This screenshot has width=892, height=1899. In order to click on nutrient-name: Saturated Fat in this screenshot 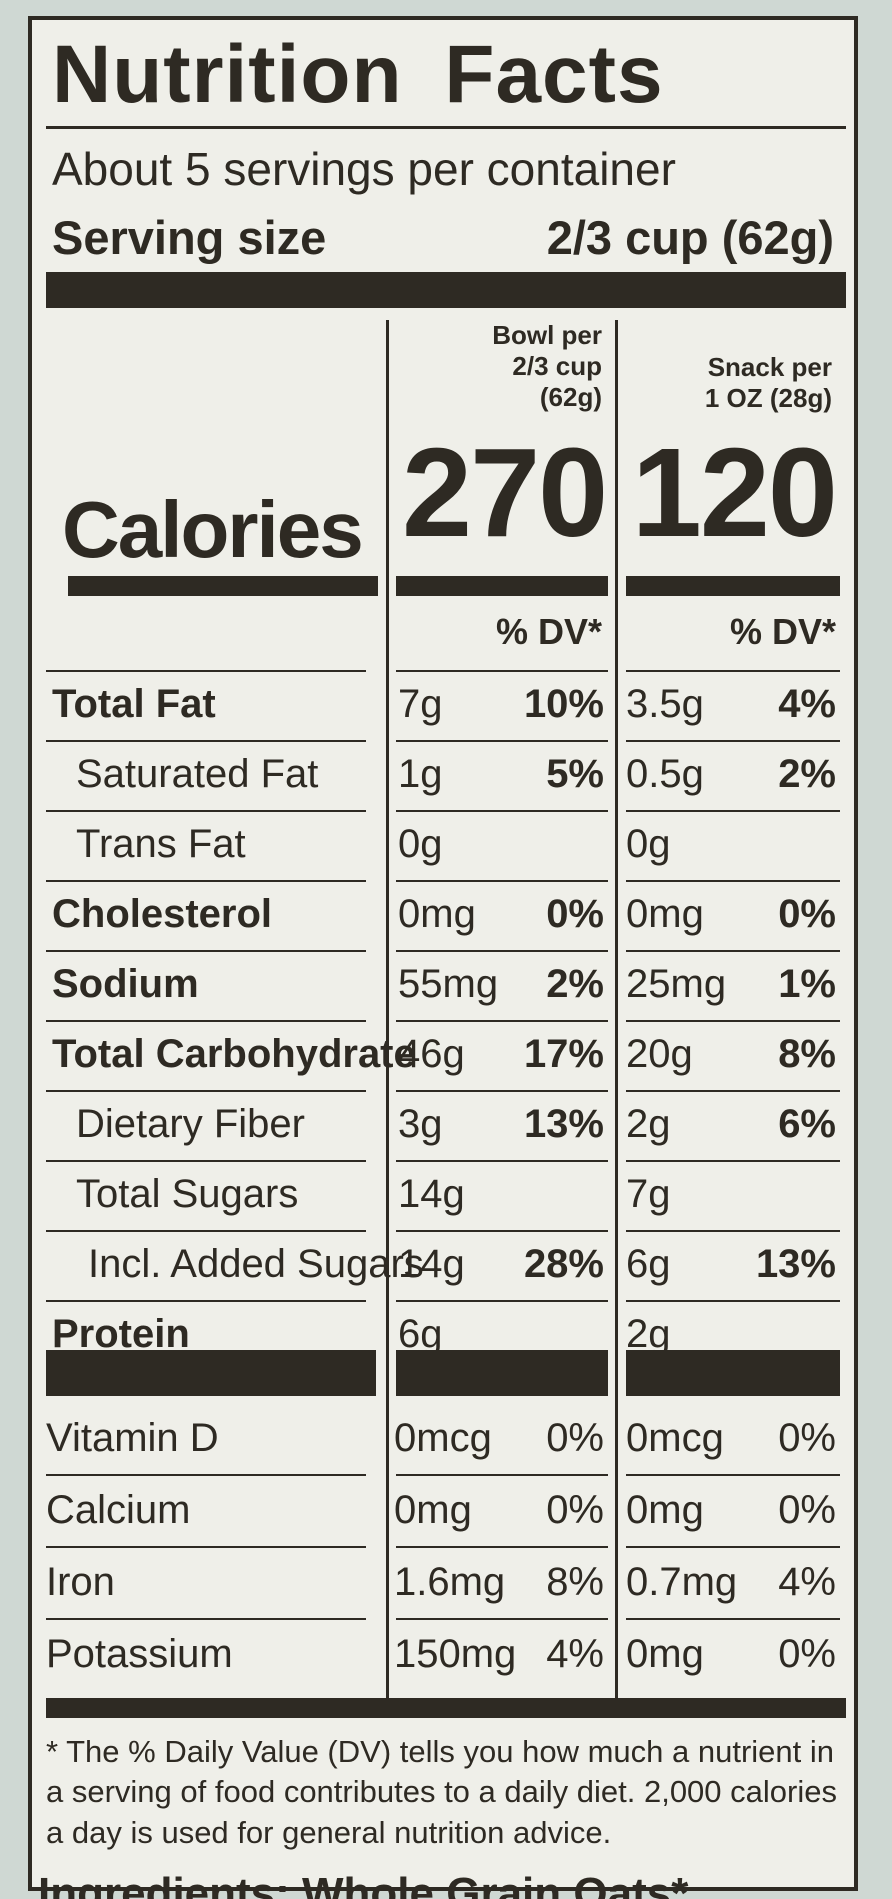, I will do `click(197, 774)`.